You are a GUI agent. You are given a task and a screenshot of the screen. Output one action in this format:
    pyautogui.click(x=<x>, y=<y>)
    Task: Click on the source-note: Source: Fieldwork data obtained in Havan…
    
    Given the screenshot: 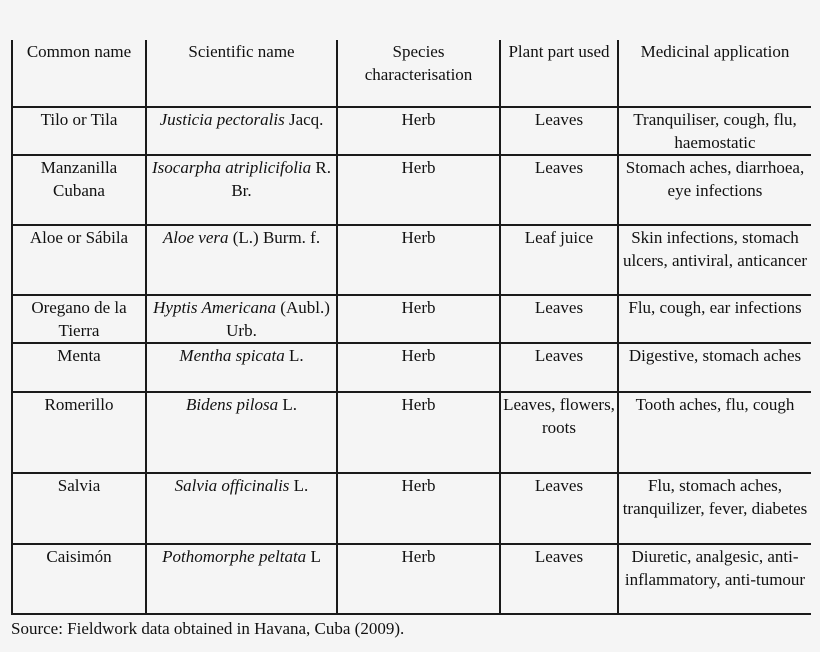 What is the action you would take?
    pyautogui.click(x=208, y=628)
    